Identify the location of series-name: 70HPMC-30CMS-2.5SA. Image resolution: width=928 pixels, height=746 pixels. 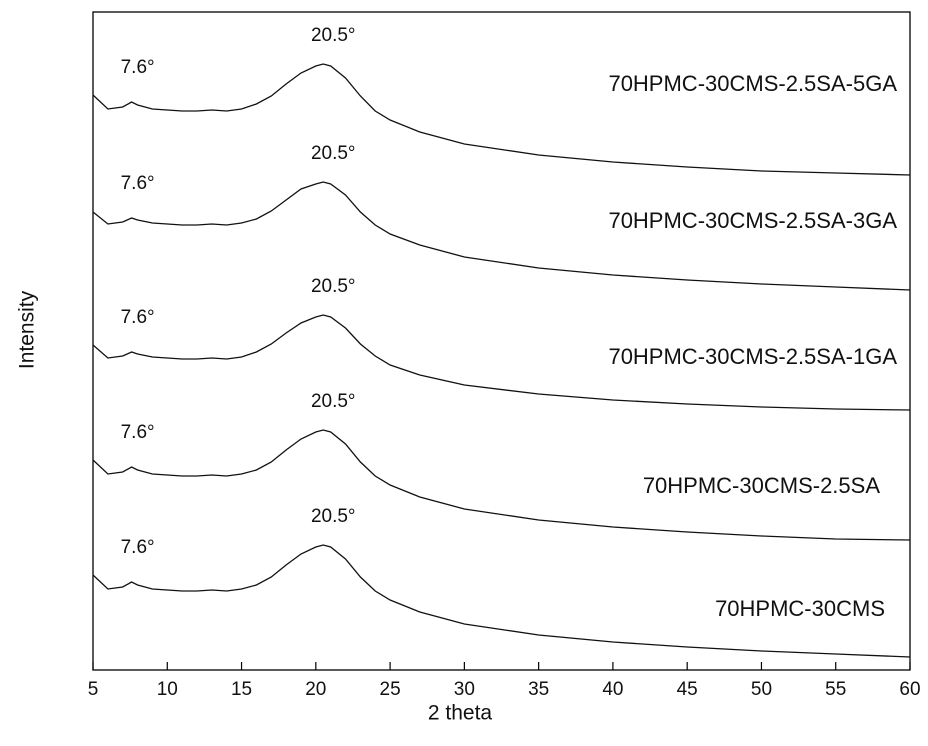
(762, 485).